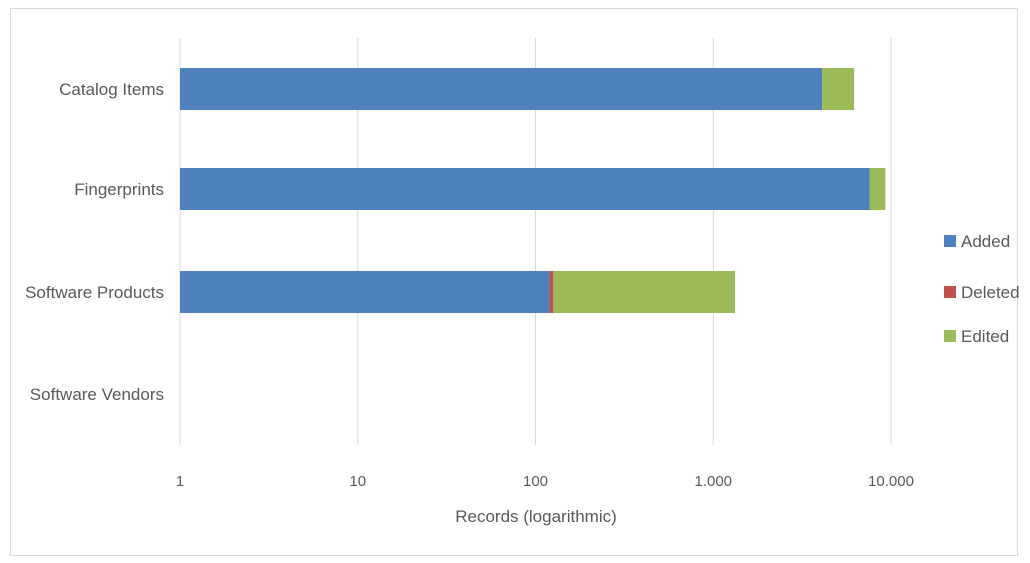  I want to click on x-axis-title: Records (logarithmic), so click(536, 516).